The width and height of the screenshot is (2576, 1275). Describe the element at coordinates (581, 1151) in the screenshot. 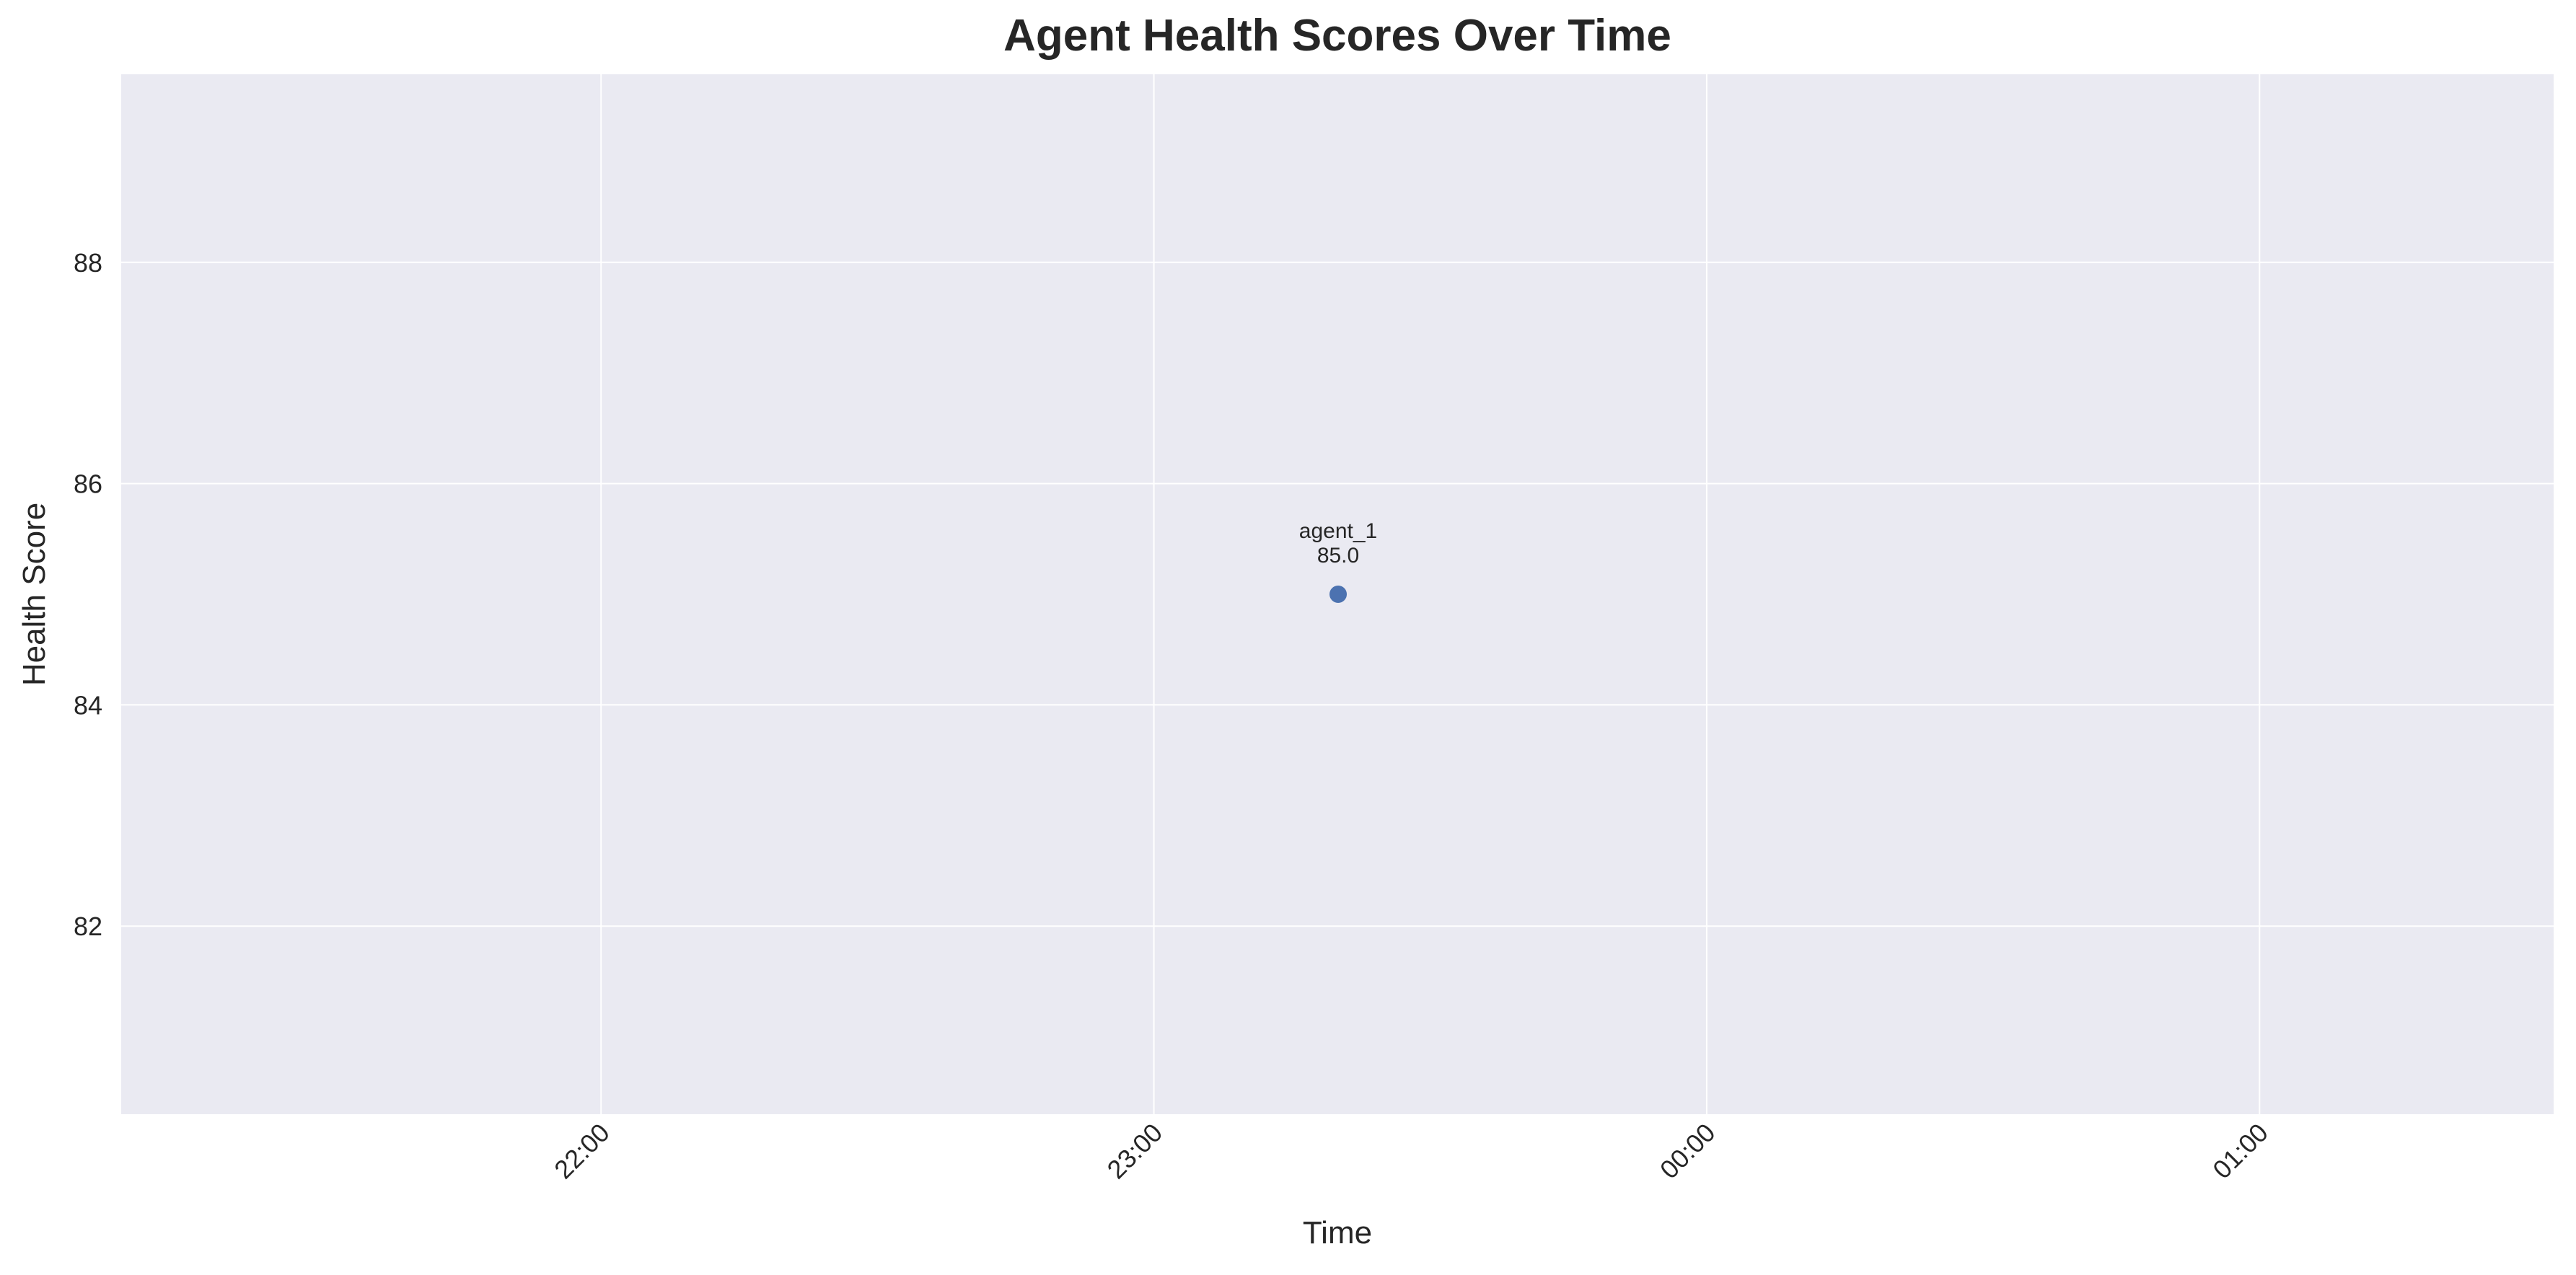

I see `x-tick-label: 22:00` at that location.